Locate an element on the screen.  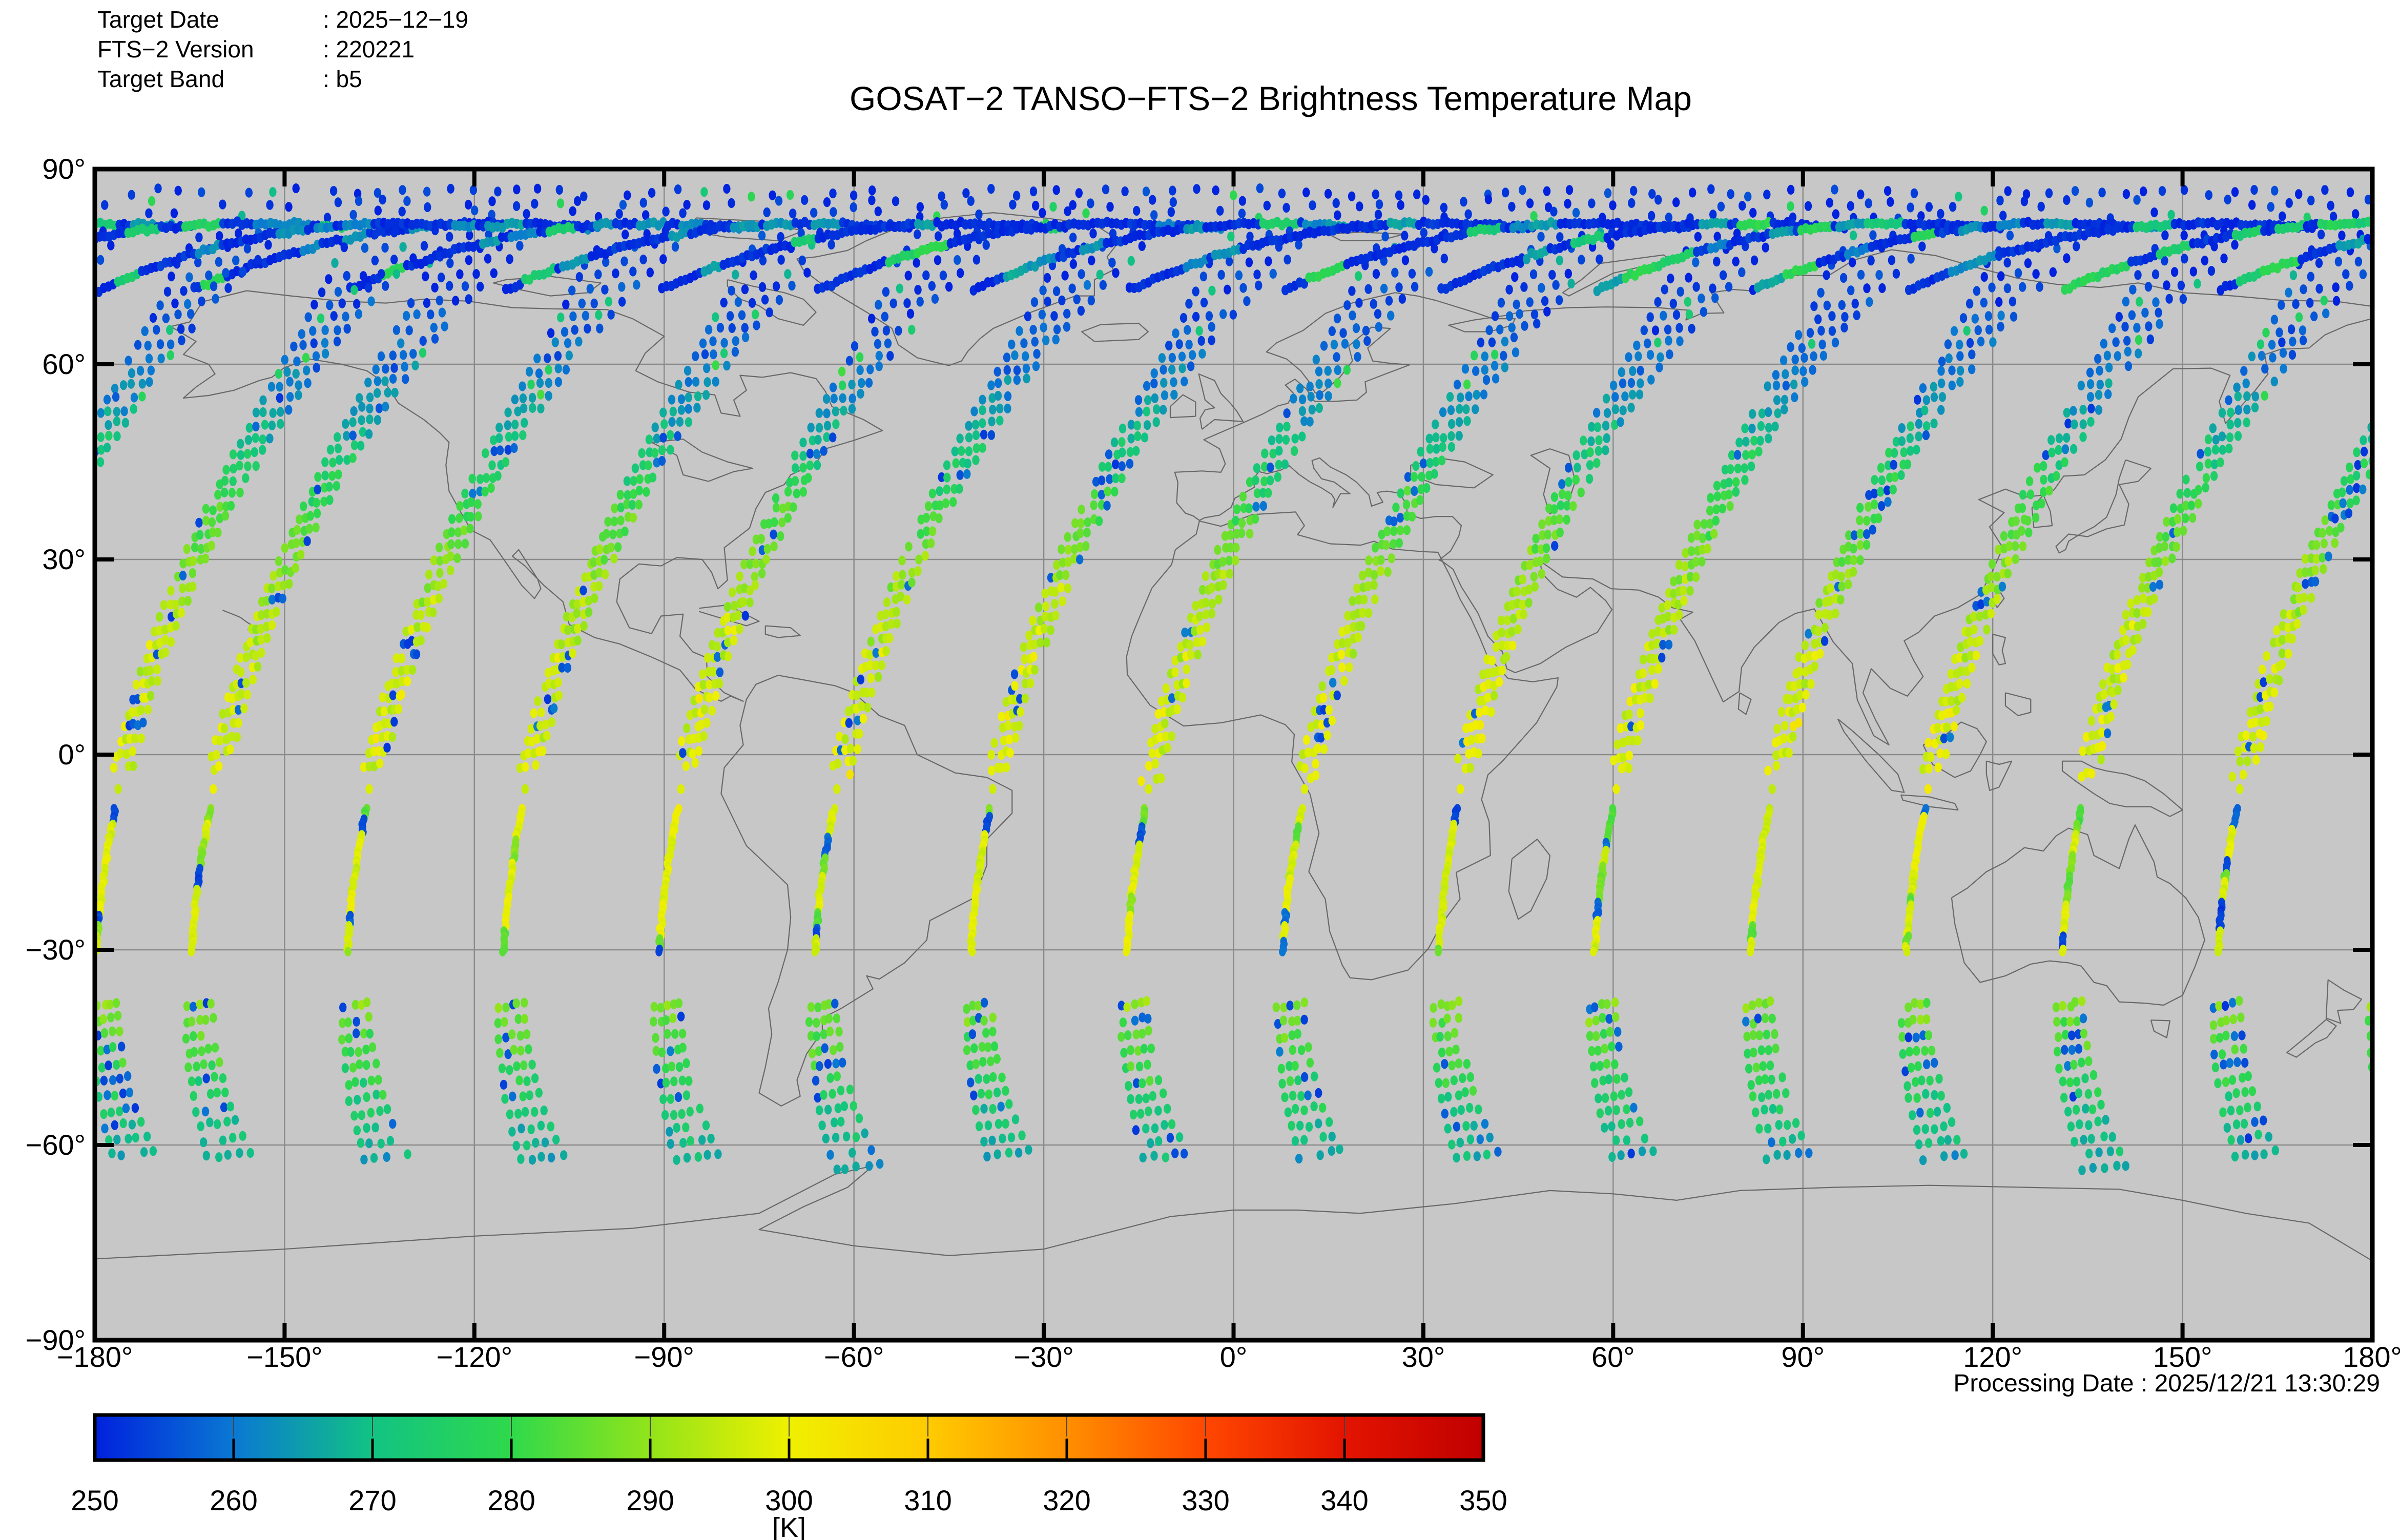
fts2-version-value: : 220221 is located at coordinates (369, 49).